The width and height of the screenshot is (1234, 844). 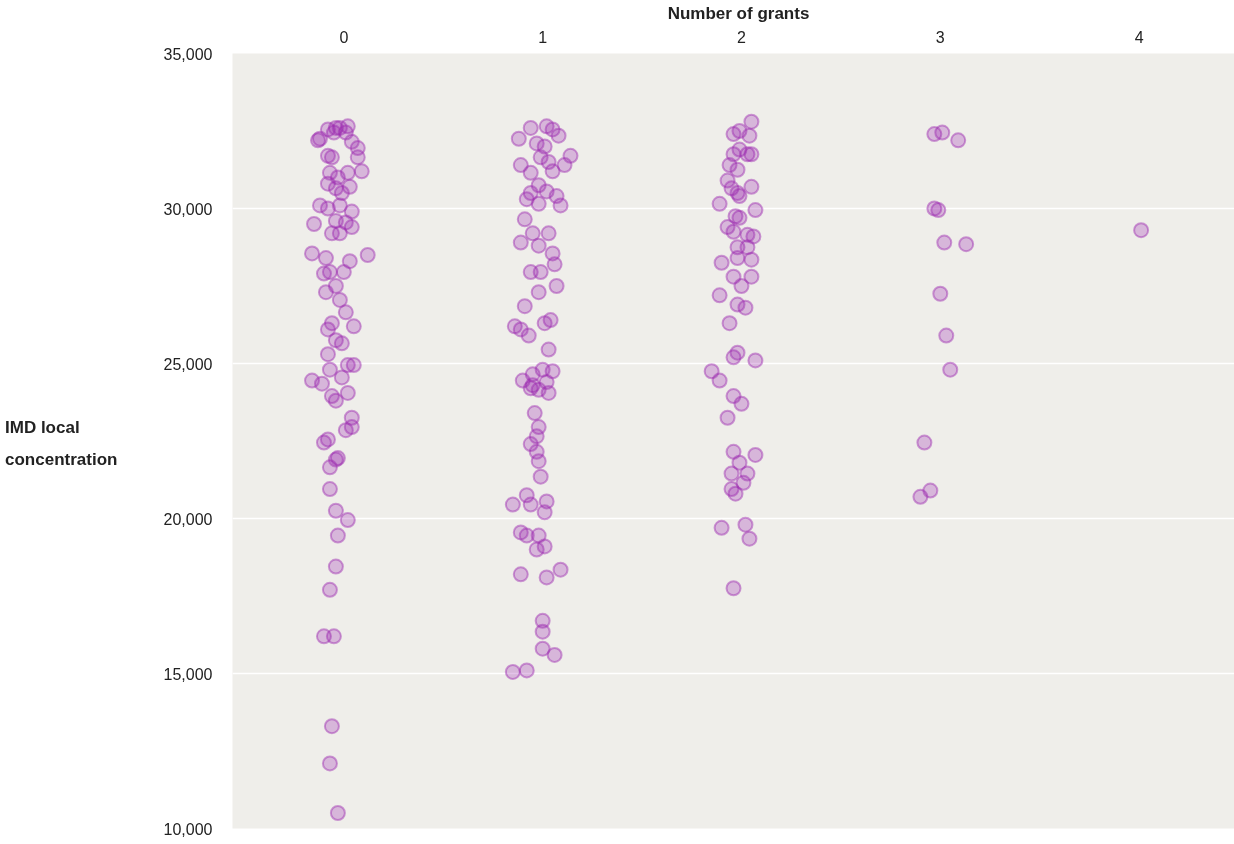 I want to click on y-tick-label: 25,000, so click(x=188, y=364).